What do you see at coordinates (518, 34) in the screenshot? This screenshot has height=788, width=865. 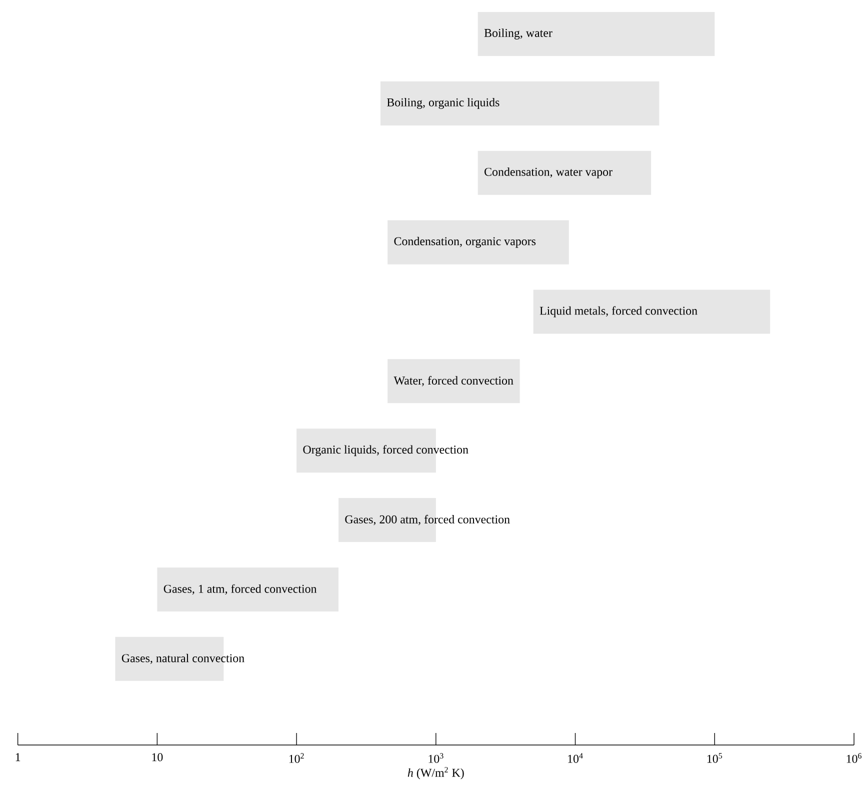 I see `y-tick-label: Boiling, water` at bounding box center [518, 34].